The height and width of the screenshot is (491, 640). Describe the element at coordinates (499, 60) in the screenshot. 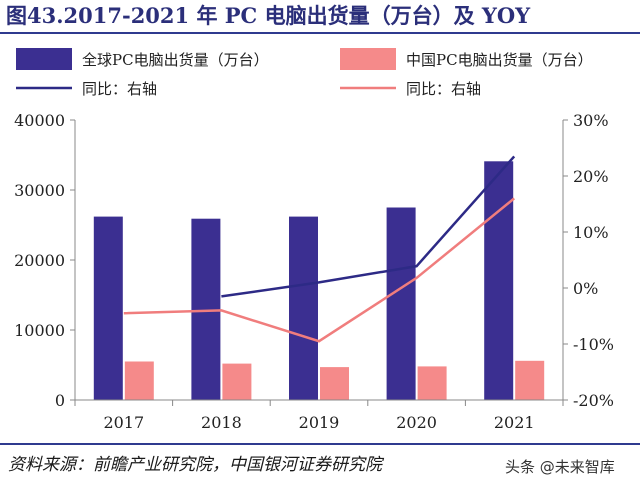

I see `legend-label-1: 中国PC电脑出货量（万台）` at that location.